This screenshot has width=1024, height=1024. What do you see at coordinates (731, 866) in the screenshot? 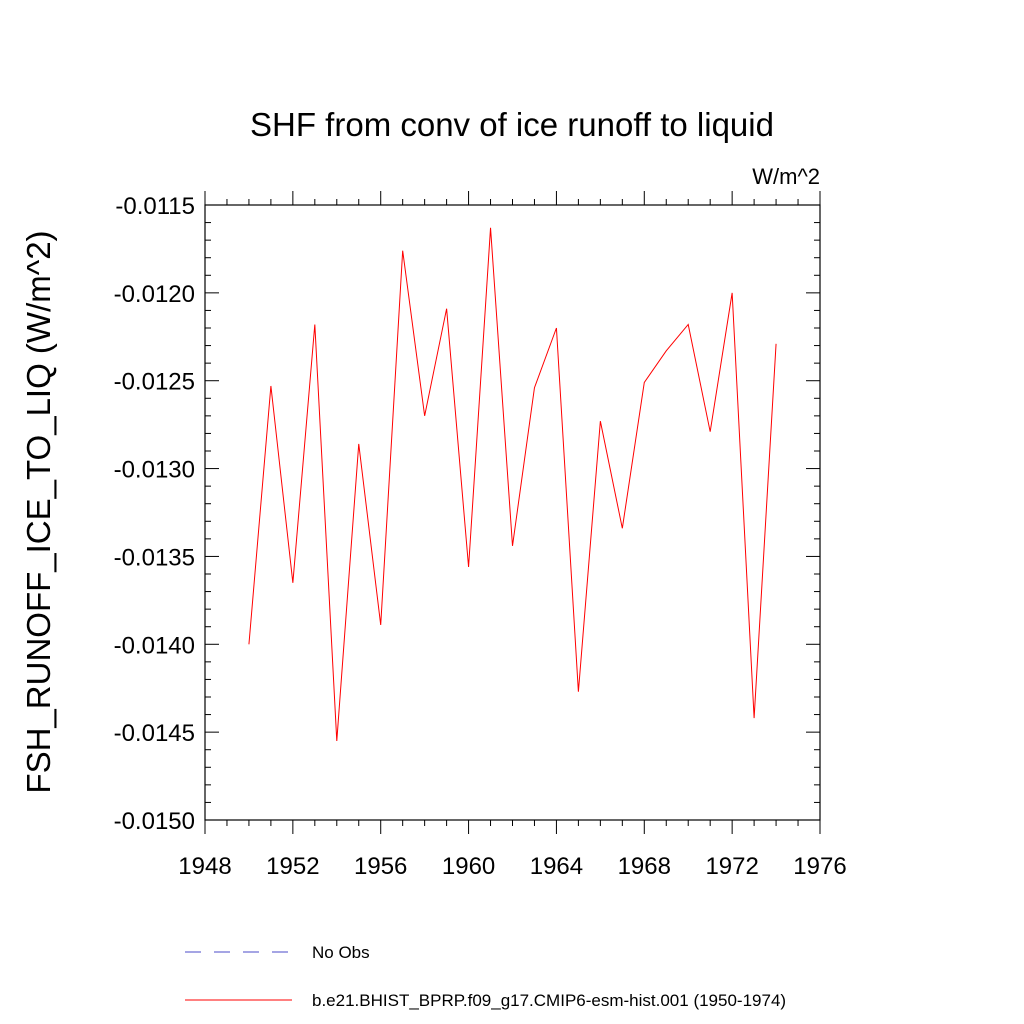
I see `x-tick-label: 1972` at bounding box center [731, 866].